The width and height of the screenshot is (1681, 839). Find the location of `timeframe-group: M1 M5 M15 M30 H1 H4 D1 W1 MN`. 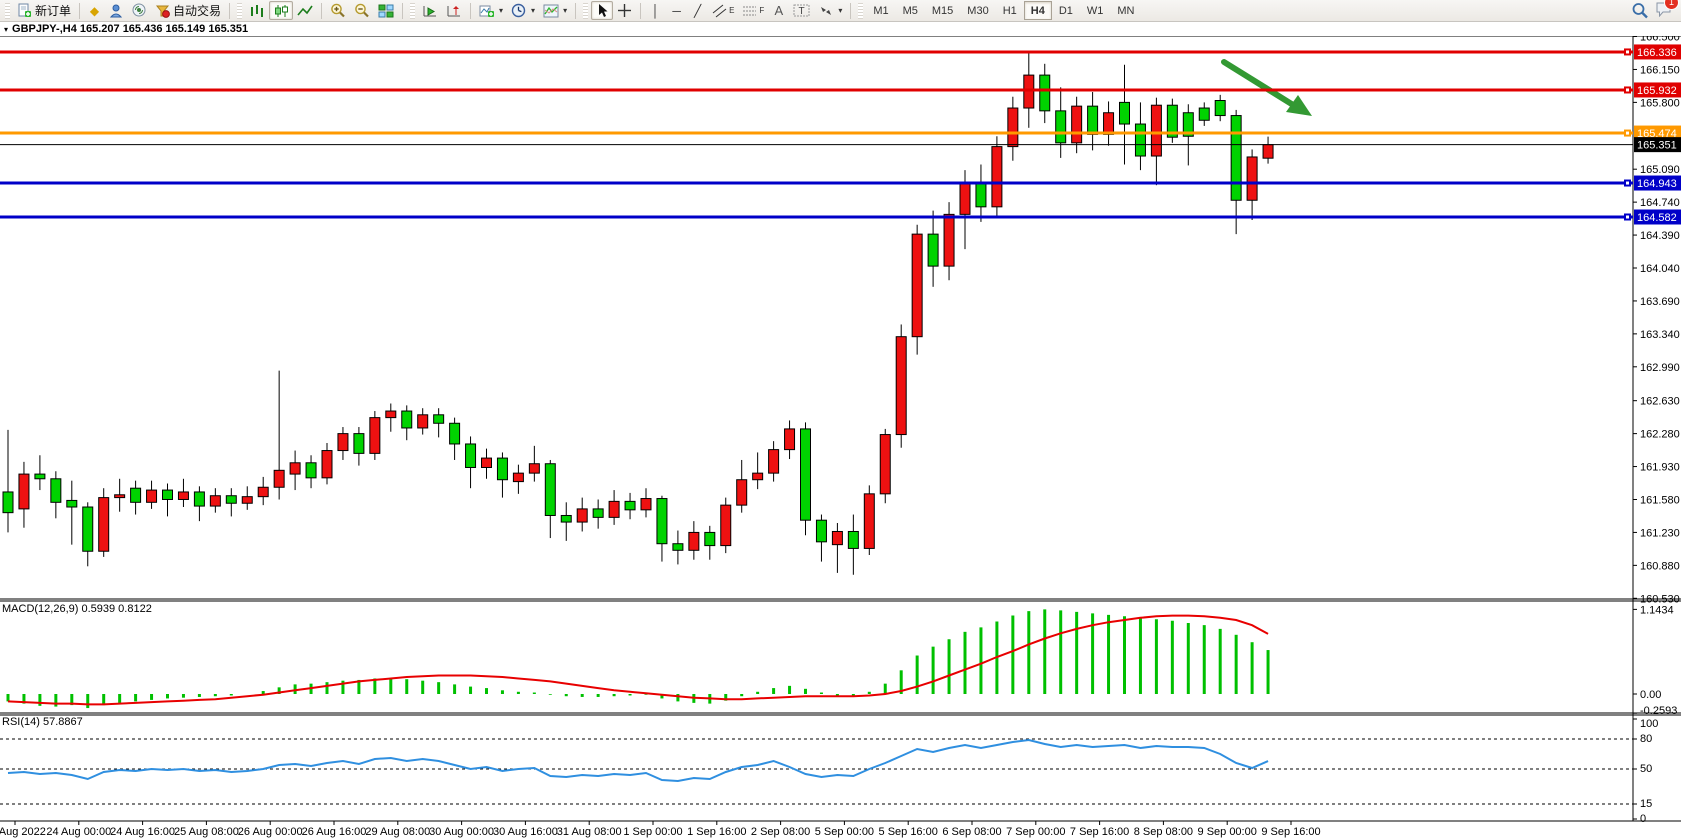

timeframe-group: M1 M5 M15 M30 H1 H4 D1 W1 MN is located at coordinates (1003, 10).